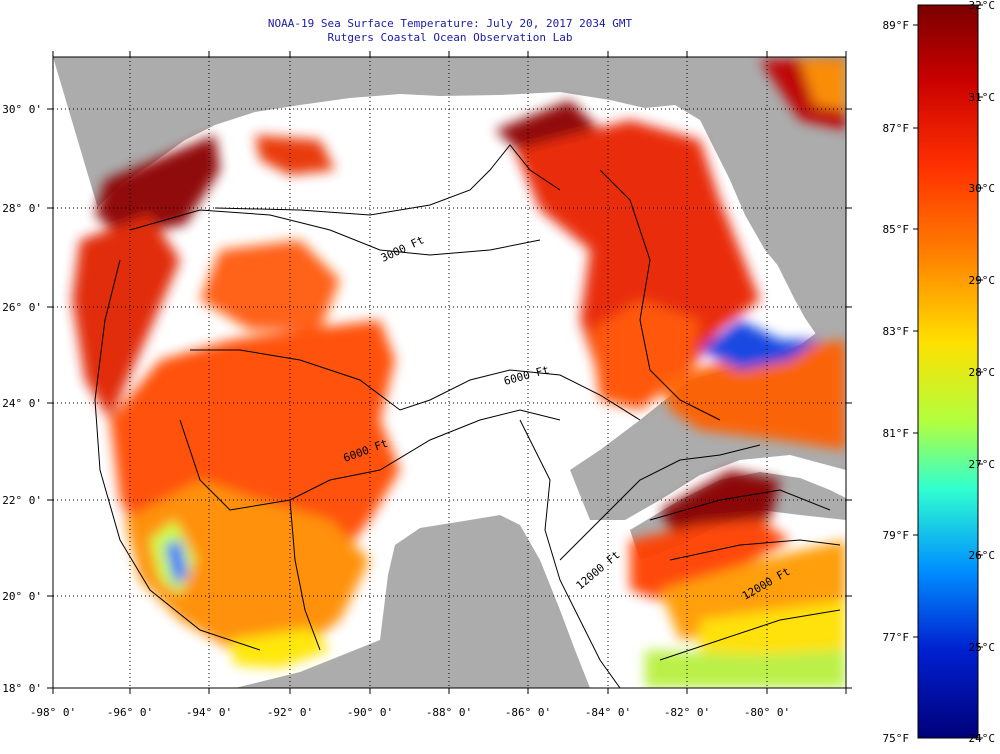  I want to click on lat-label: 18° 0', so click(22, 688).